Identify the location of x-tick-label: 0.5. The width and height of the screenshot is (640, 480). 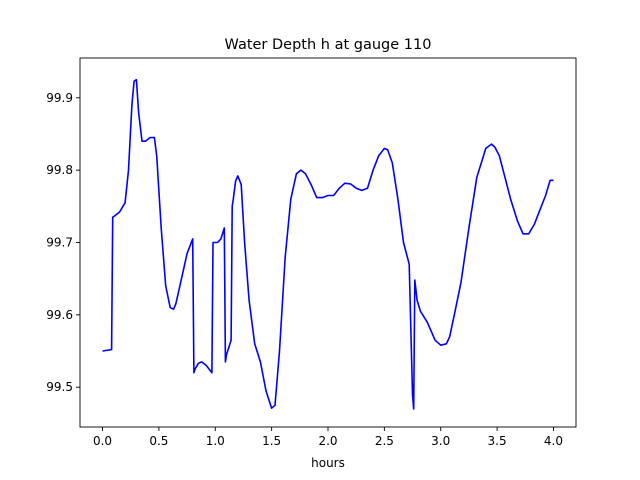
(158, 441).